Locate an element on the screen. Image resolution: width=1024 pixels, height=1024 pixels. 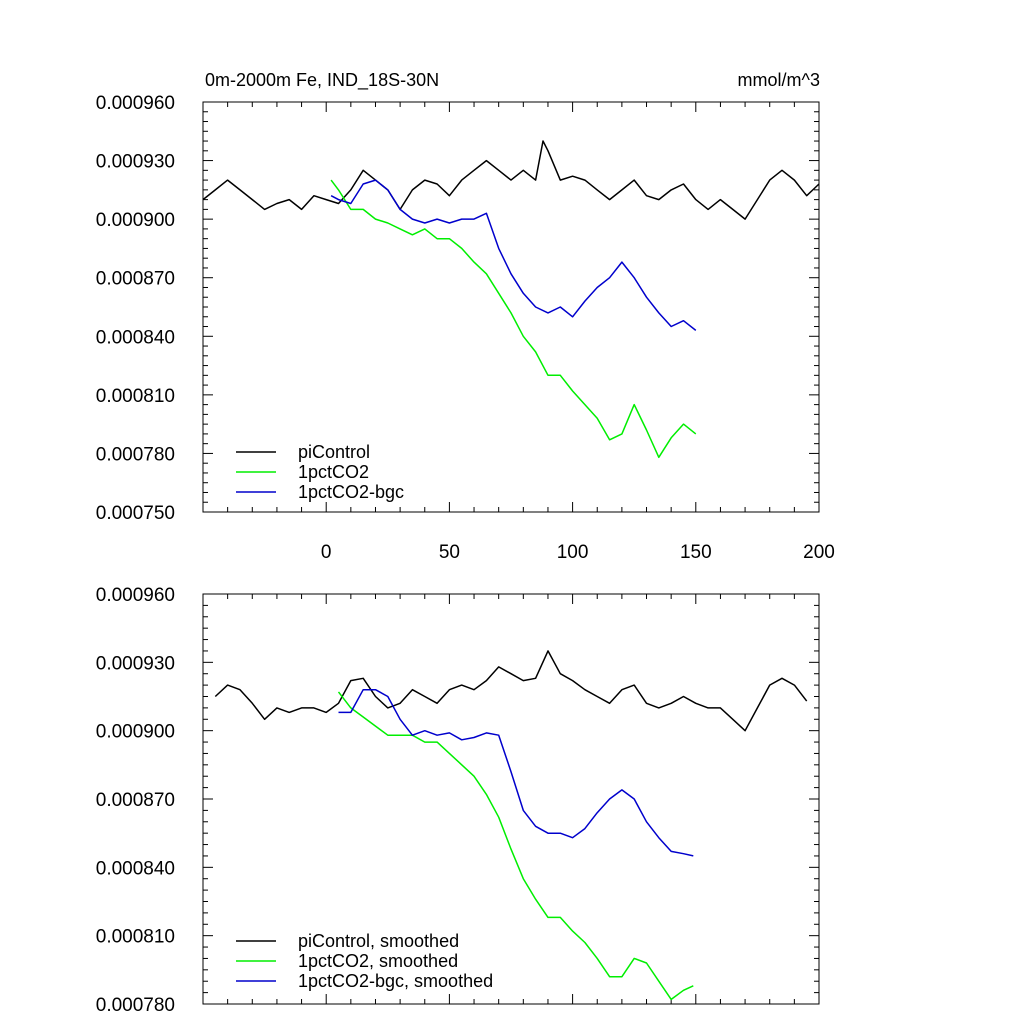
series-line-picontrol-smoothed is located at coordinates (511, 691).